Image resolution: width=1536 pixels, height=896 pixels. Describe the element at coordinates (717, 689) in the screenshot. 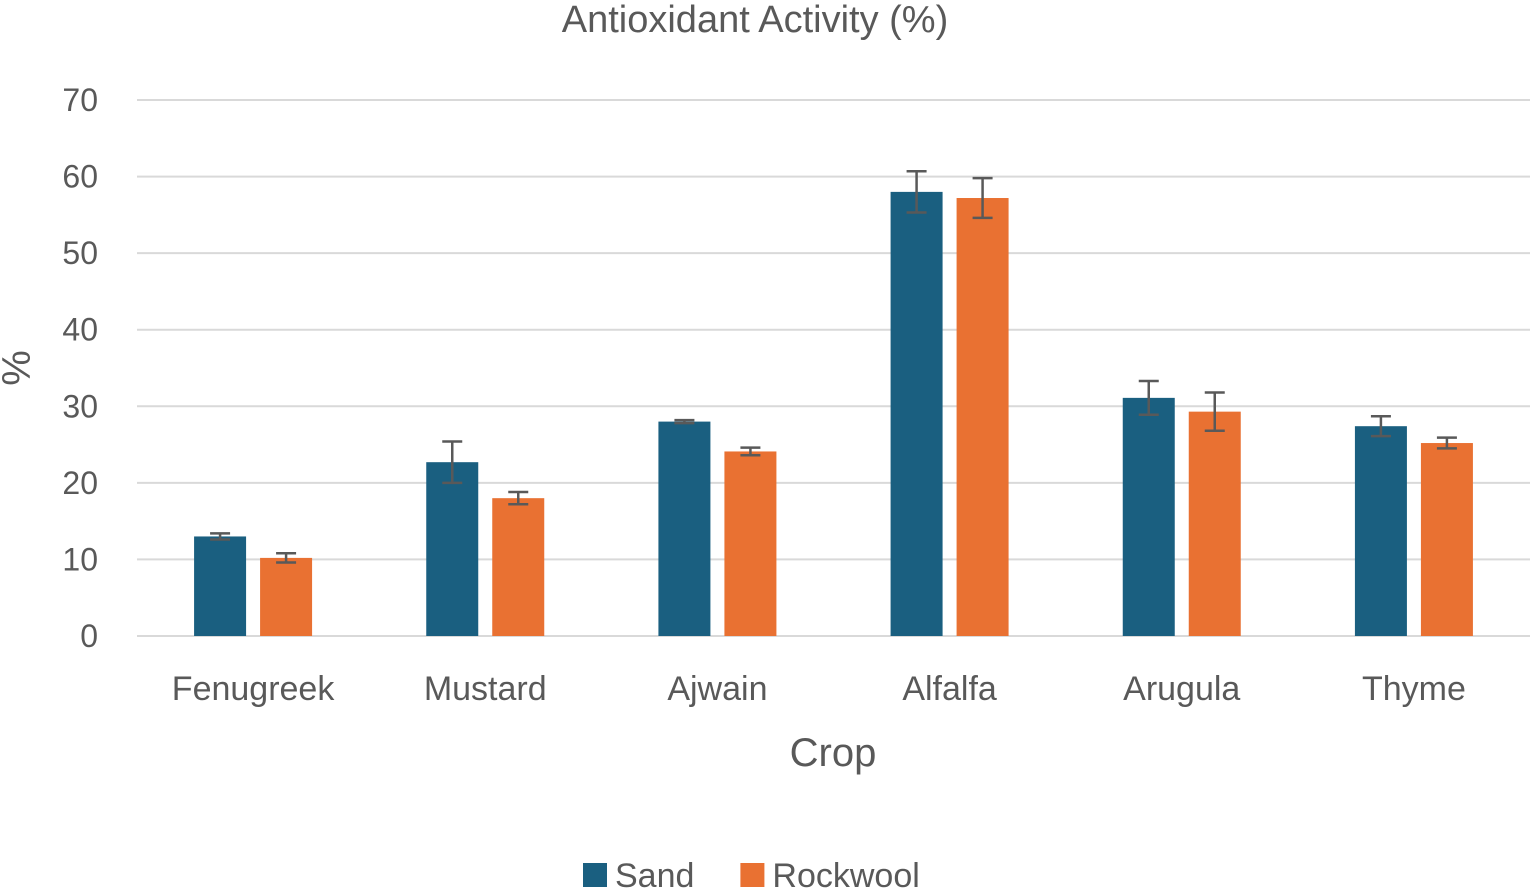

I see `x-category-label: Ajwain` at that location.